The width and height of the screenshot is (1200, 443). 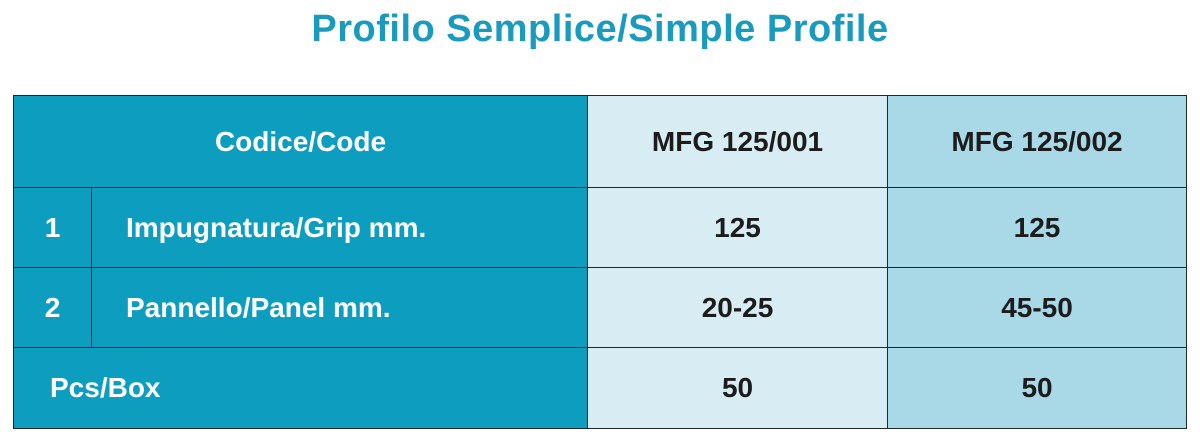 What do you see at coordinates (738, 307) in the screenshot?
I see `row-value-col1: 20-25` at bounding box center [738, 307].